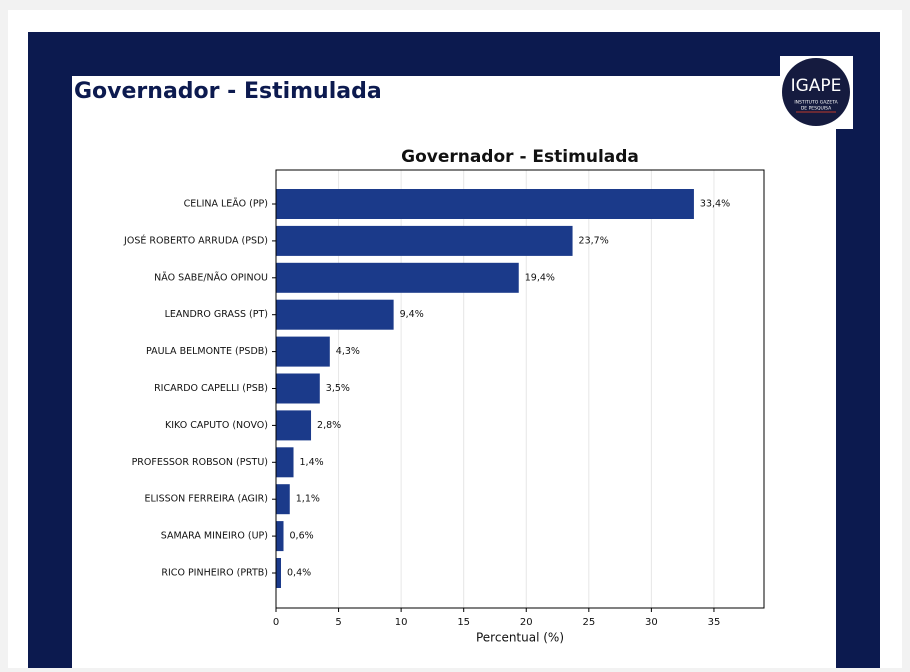 The image size is (910, 672). What do you see at coordinates (214, 573) in the screenshot?
I see `y-tick-label: RICO PINHEIRO (PRTB)` at bounding box center [214, 573].